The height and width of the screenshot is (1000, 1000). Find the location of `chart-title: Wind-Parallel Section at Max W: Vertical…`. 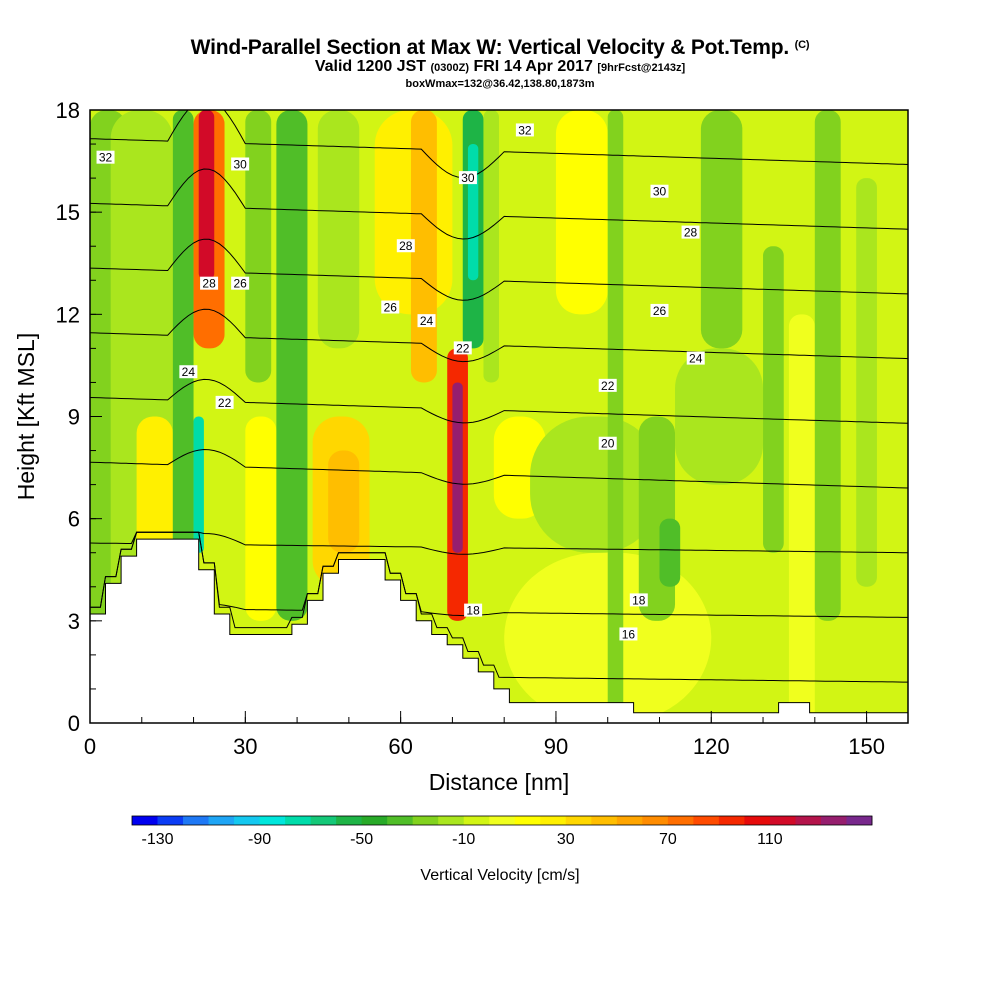

chart-title: Wind-Parallel Section at Max W: Vertical… is located at coordinates (500, 47).